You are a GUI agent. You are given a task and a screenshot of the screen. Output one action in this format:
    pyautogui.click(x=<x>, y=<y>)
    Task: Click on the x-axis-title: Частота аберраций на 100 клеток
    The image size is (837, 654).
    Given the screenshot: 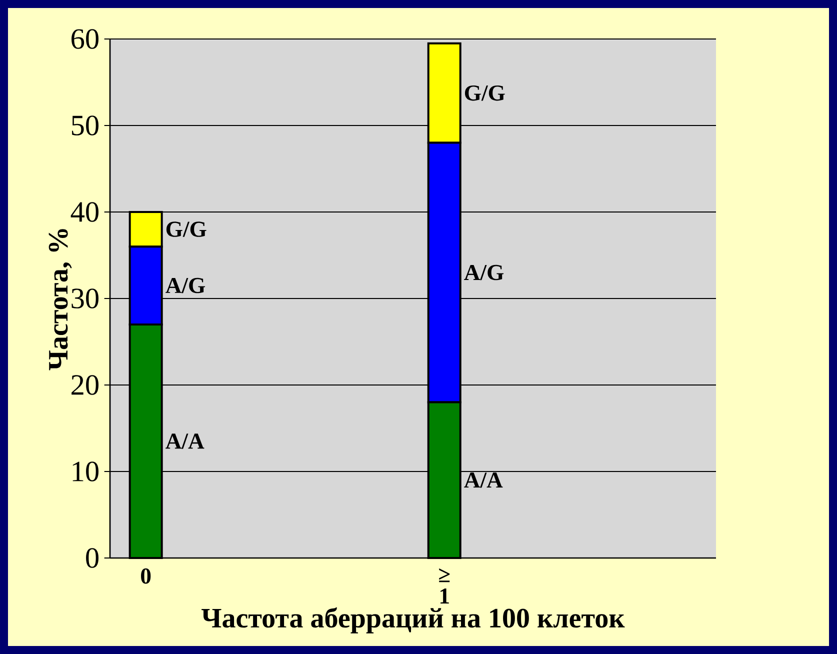 What is the action you would take?
    pyautogui.click(x=413, y=620)
    